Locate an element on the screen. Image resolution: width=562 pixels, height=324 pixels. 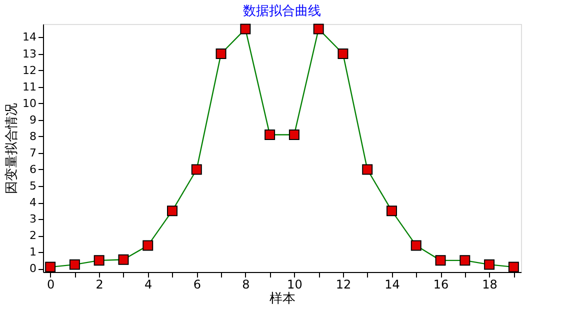
x-tick-label: 10 is located at coordinates (294, 285).